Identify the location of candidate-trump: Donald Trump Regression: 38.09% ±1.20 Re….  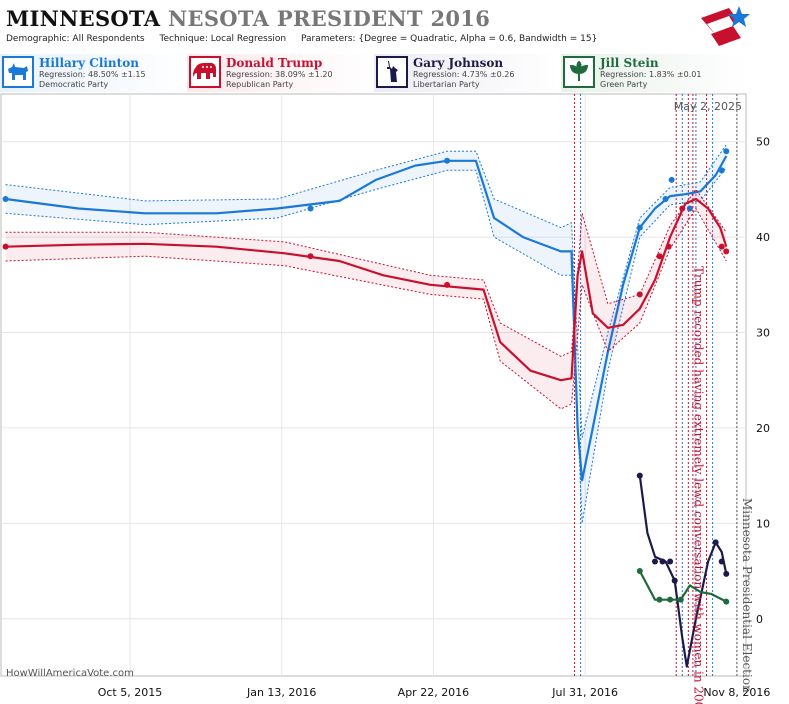
(280, 73).